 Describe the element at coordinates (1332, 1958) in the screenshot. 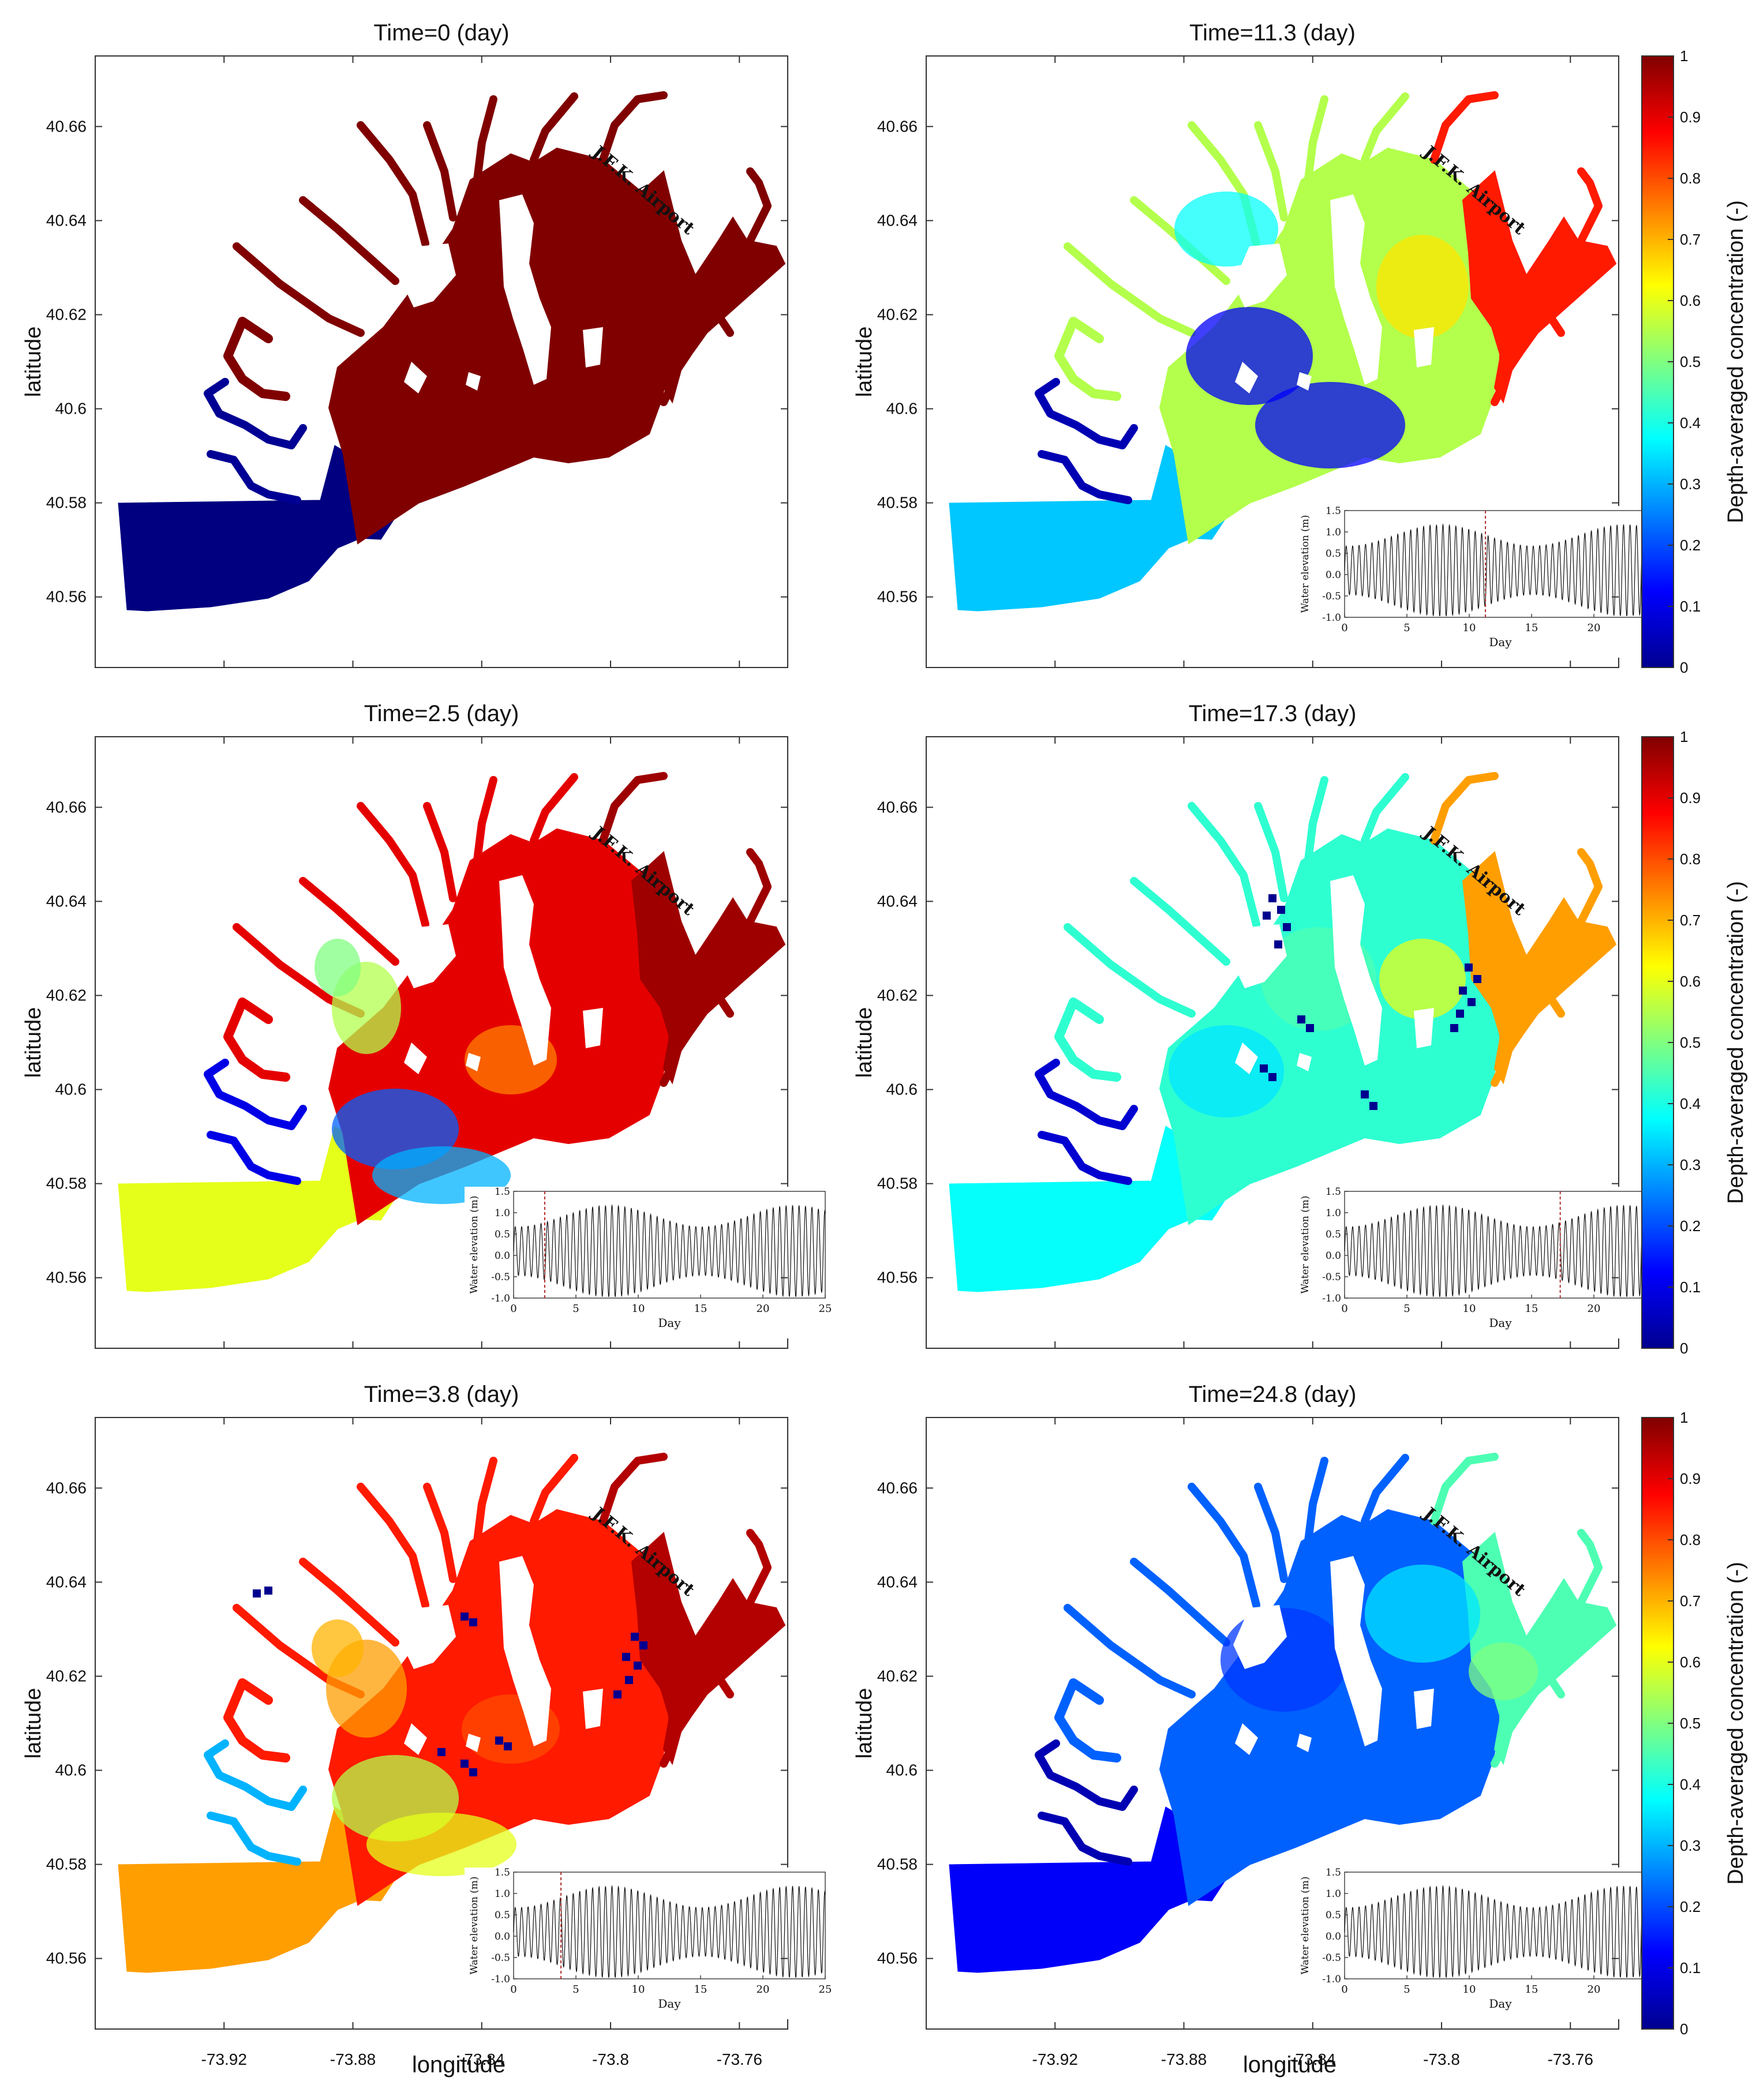

I see `inset-y-tick-label: -0.5` at that location.